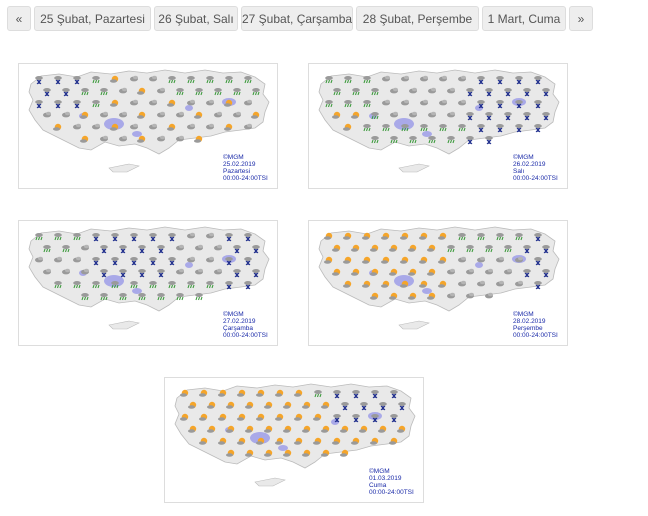 This screenshot has height=516, width=648. I want to click on tab-day-5: 1 Mart, Cuma, so click(524, 18).